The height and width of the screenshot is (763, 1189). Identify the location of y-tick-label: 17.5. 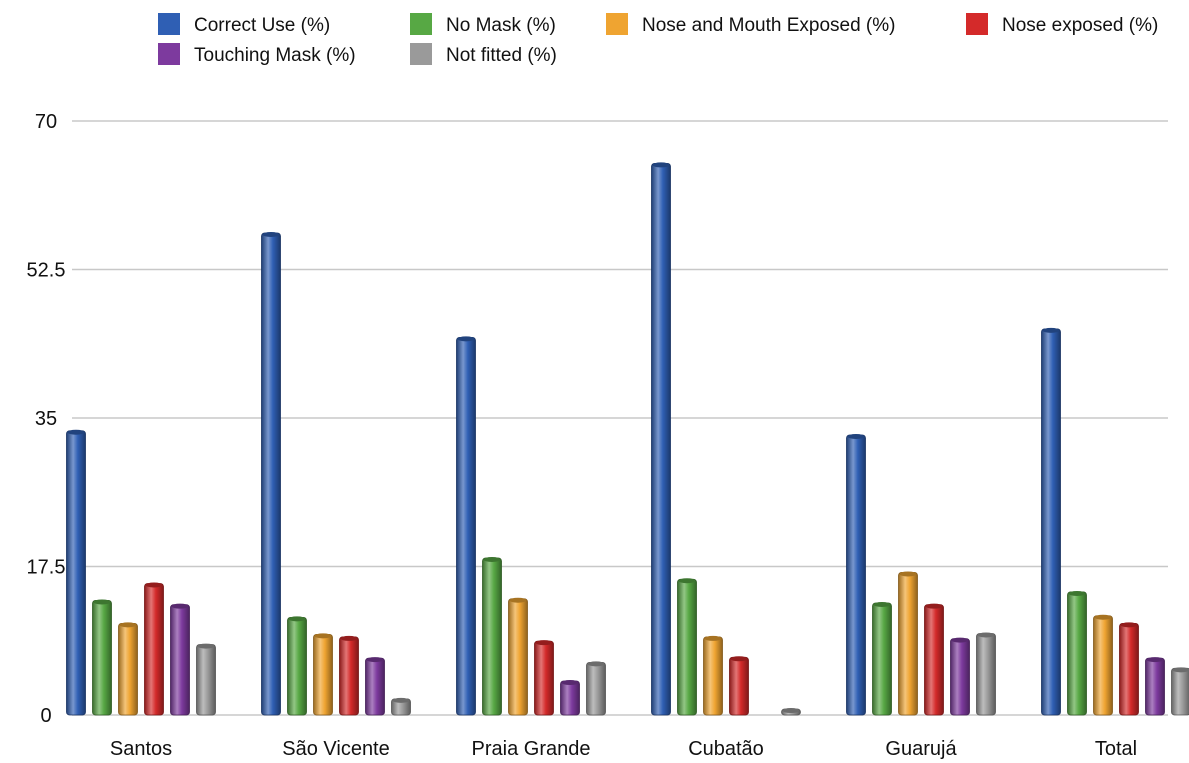
(46, 568).